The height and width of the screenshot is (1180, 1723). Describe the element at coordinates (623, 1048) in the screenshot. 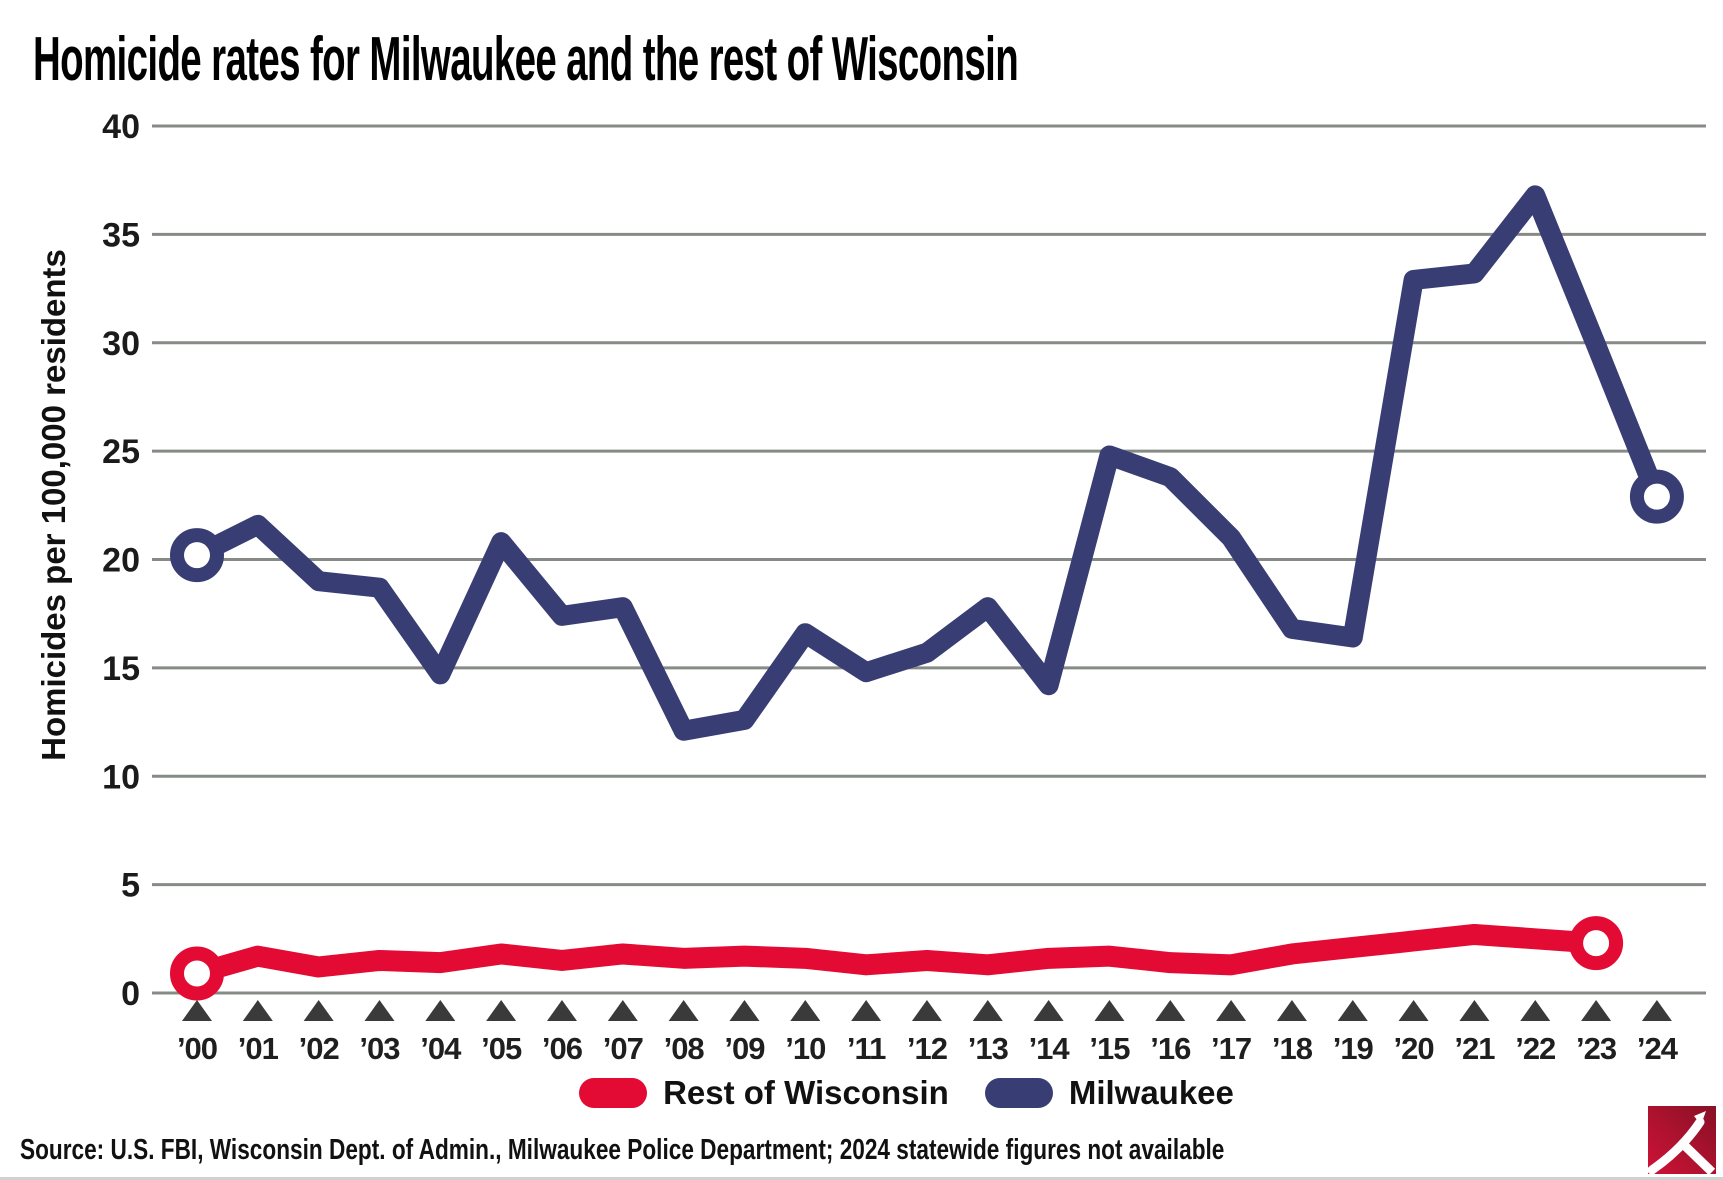

I see `x-tick-label: ’07` at that location.